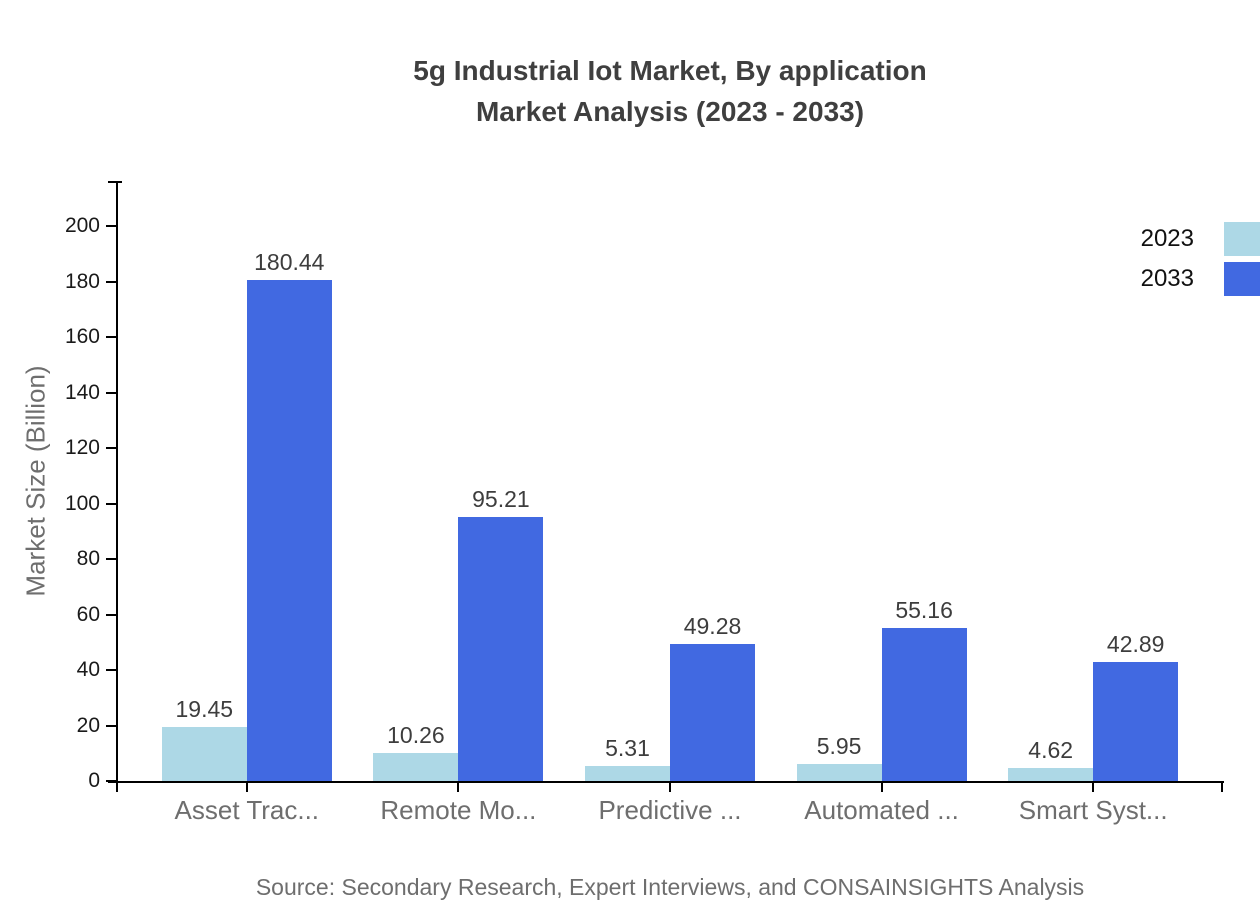  What do you see at coordinates (94, 780) in the screenshot?
I see `y-axis-tick-label: 0` at bounding box center [94, 780].